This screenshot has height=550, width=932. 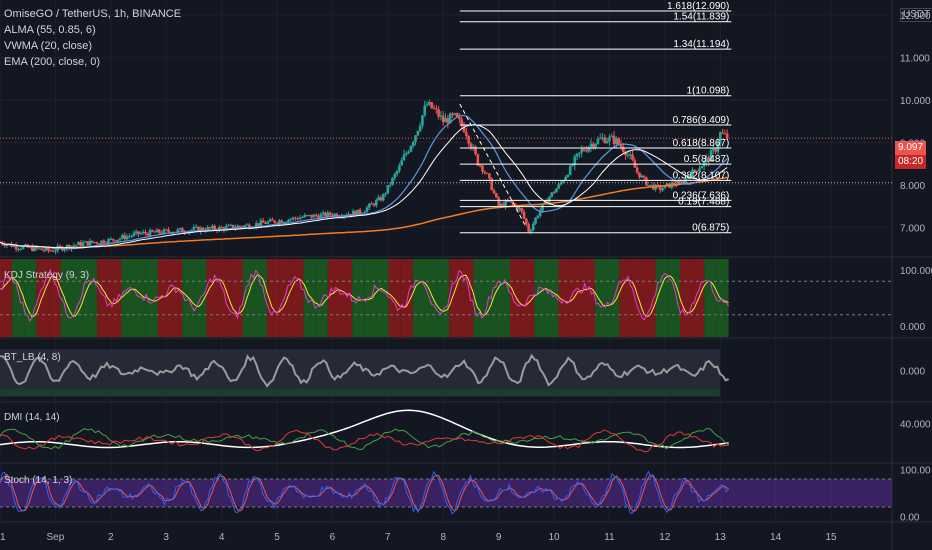 What do you see at coordinates (912, 186) in the screenshot?
I see `price-tick-label: 8.000` at bounding box center [912, 186].